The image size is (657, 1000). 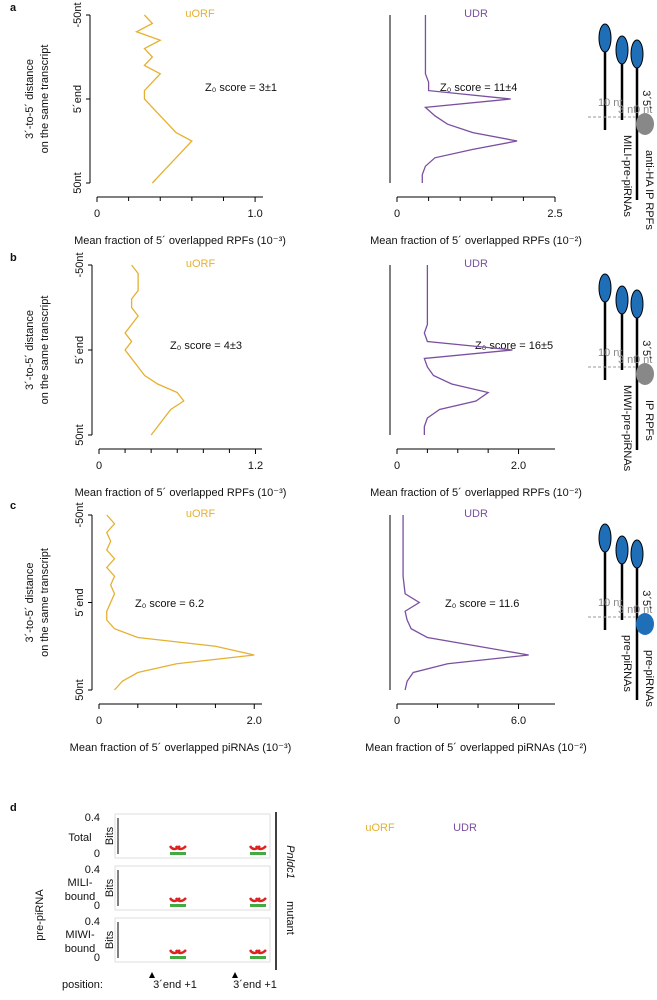 I want to click on schematic-label: IP RPFs, so click(x=649, y=420).